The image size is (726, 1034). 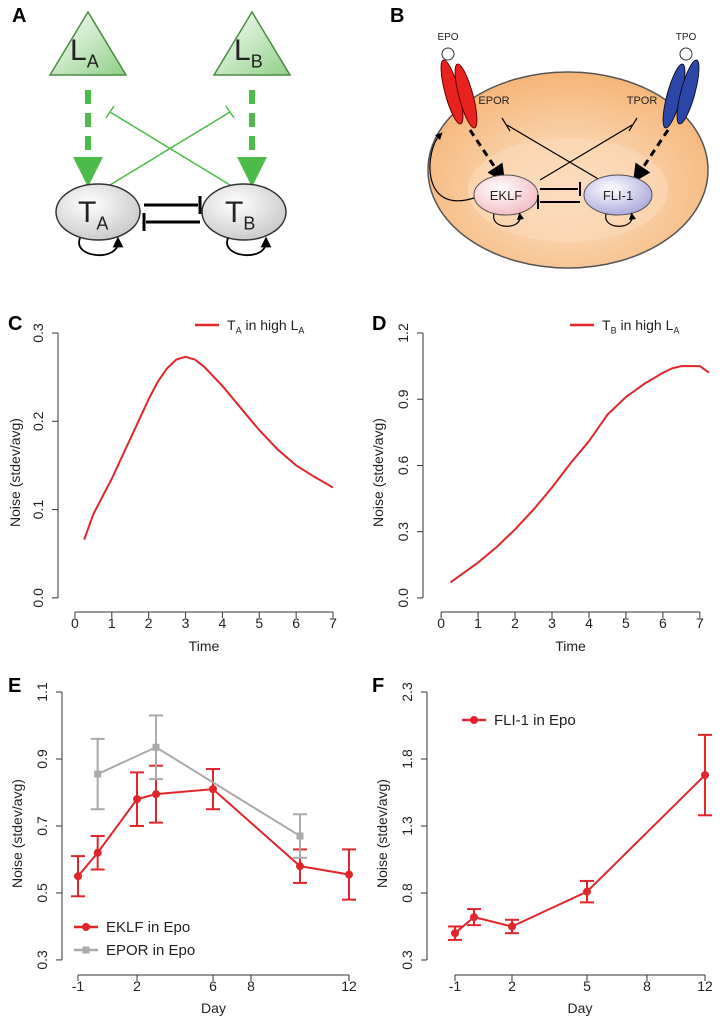 I want to click on y-tick-label: 0.5, so click(x=42, y=893).